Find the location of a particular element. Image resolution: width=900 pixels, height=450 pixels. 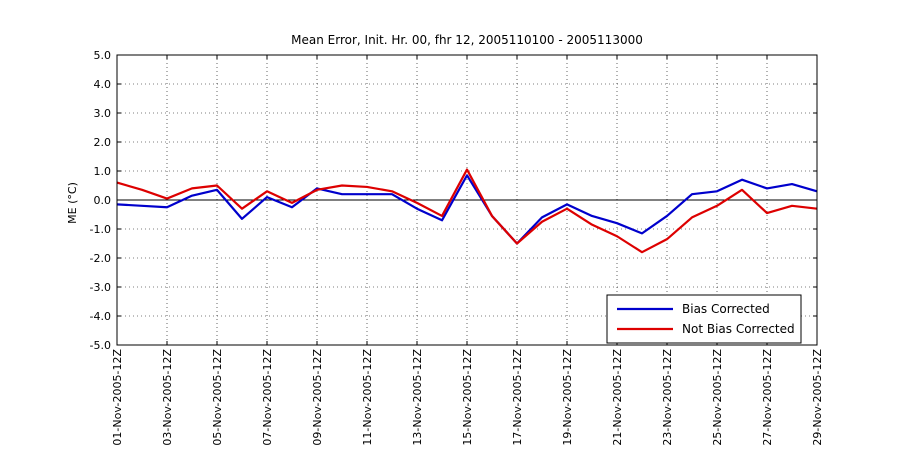

series-group is located at coordinates (467, 211).